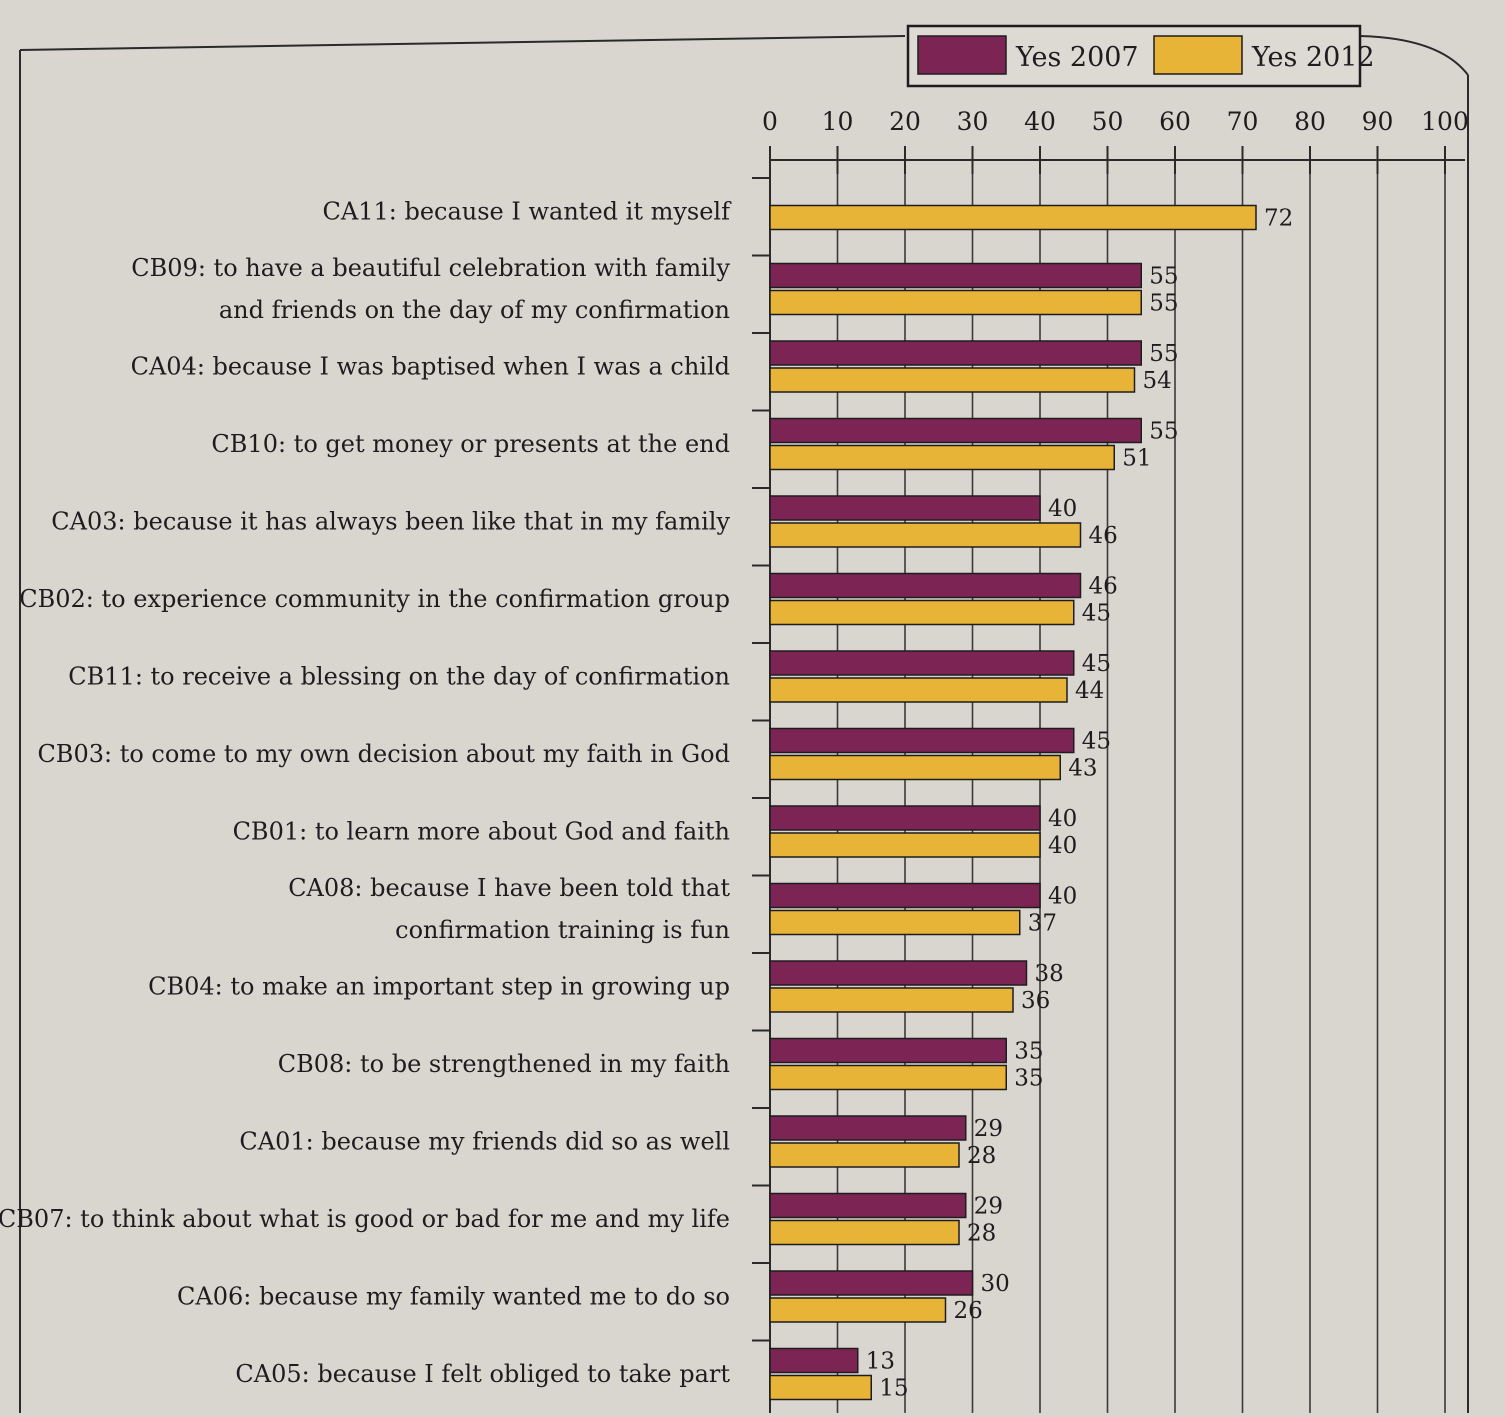 The image size is (1505, 1417). I want to click on data-label: 30, so click(995, 1284).